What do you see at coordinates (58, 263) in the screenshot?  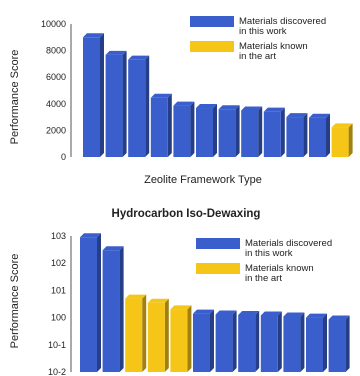 I see `y-tick-label: 102` at bounding box center [58, 263].